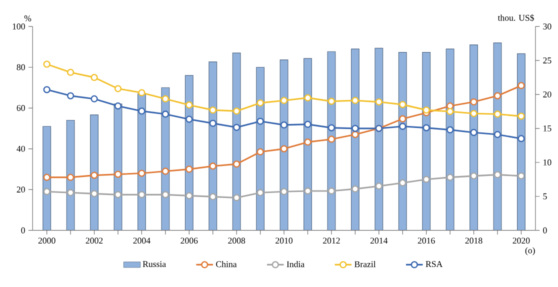 This screenshot has width=558, height=287. I want to click on x-tick-label: 2014, so click(379, 241).